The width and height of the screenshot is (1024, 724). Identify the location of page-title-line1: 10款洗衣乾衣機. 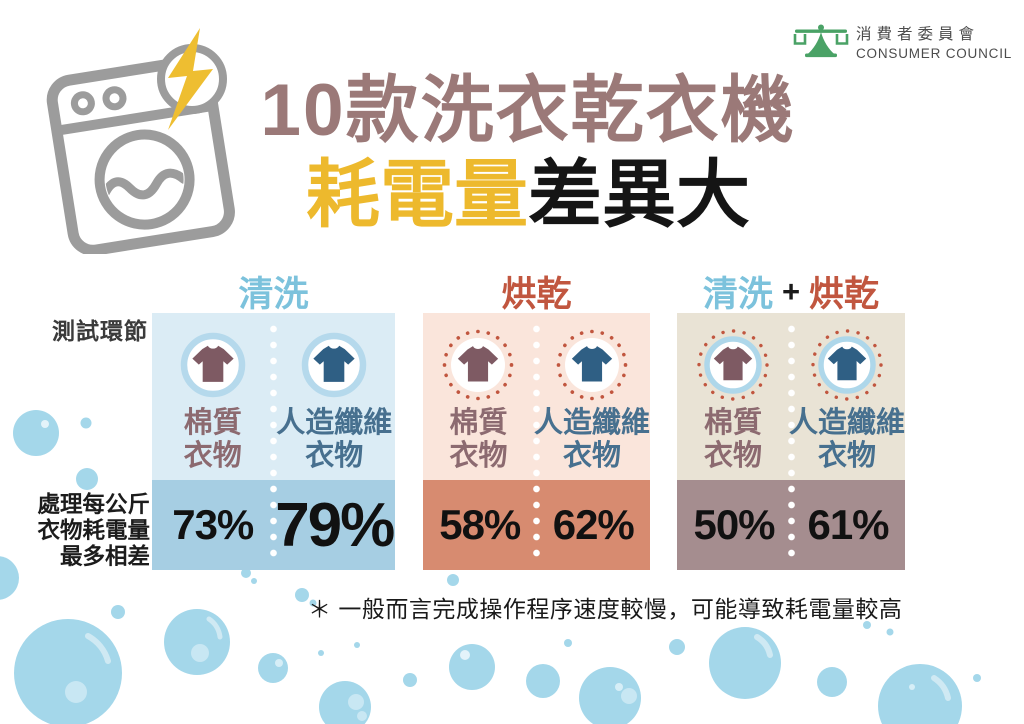
(528, 110).